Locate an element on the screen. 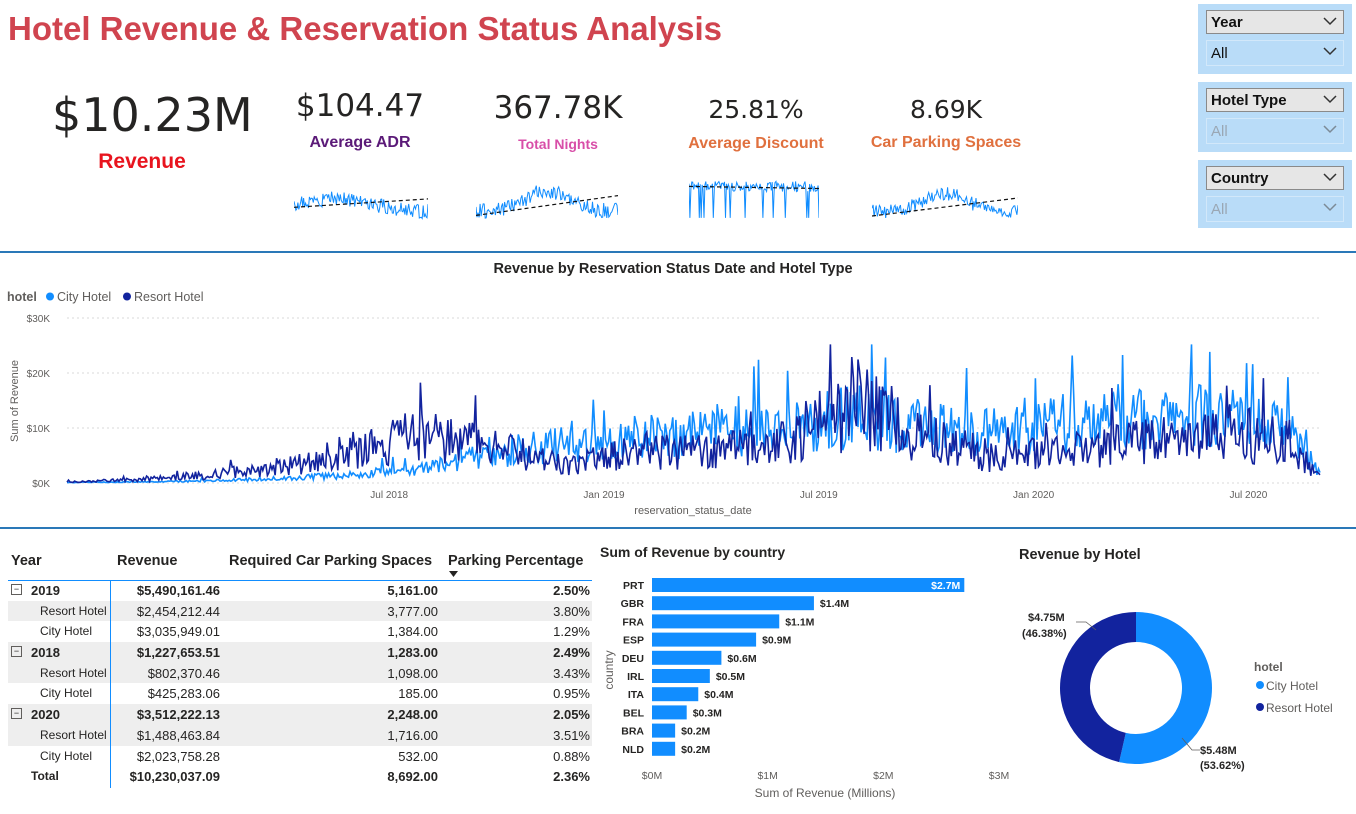 The width and height of the screenshot is (1356, 814). table-row: City Hotel $425,283.06 185.00 0.95% is located at coordinates (300, 693).